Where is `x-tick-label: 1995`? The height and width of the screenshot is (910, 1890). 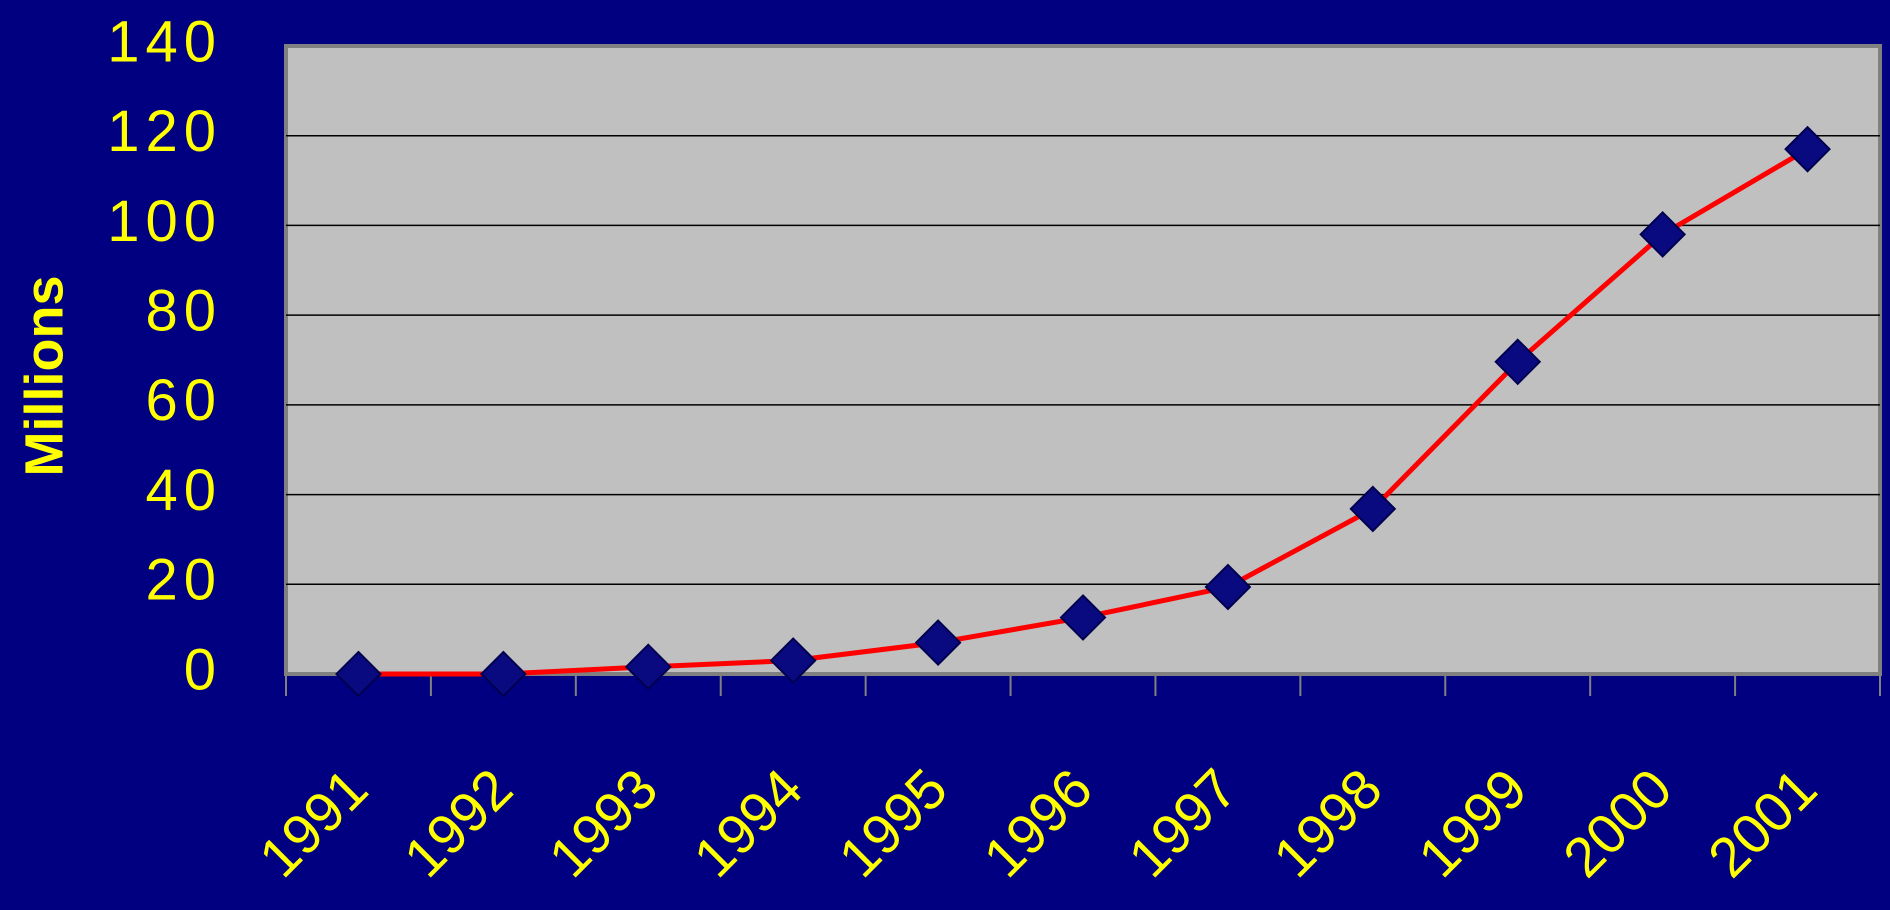 x-tick-label: 1995 is located at coordinates (892, 822).